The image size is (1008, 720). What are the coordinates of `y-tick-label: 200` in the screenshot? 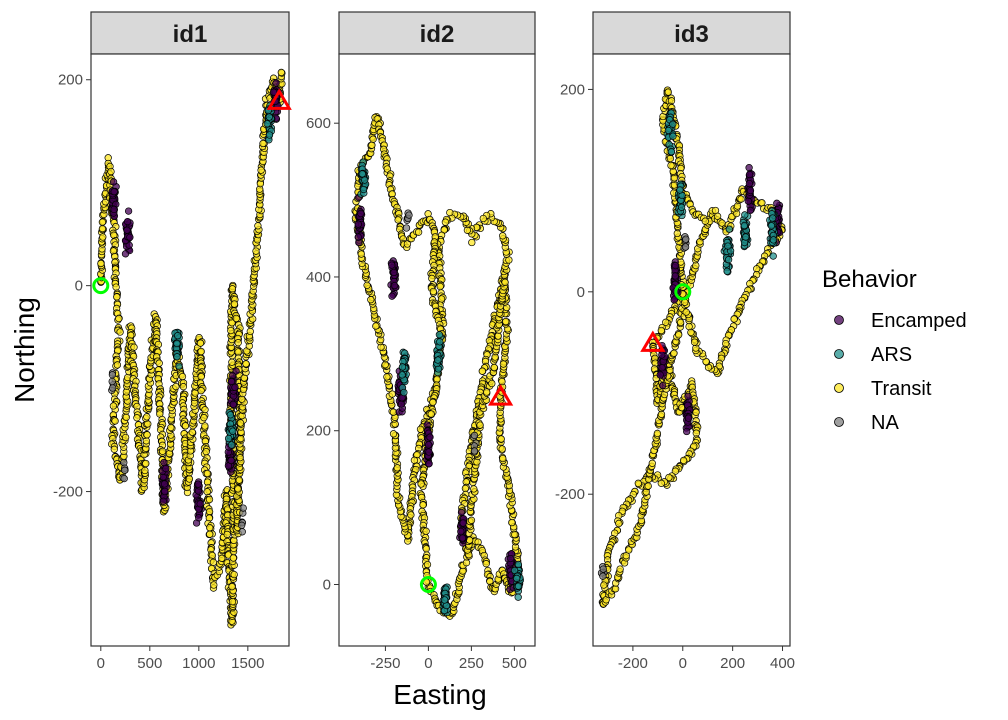 It's located at (70, 80).